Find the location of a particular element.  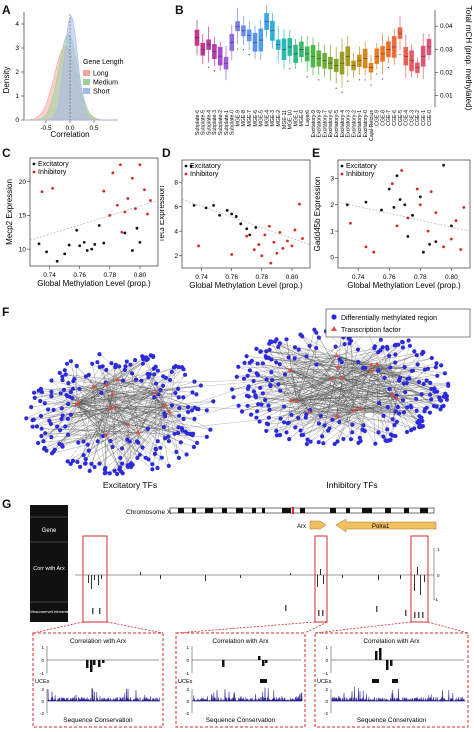

panel-g-gene-polra1 is located at coordinates (386, 525).